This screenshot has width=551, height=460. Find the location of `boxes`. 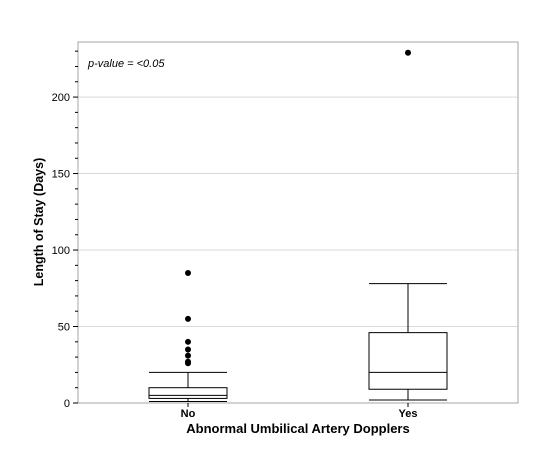

boxes is located at coordinates (298, 342).